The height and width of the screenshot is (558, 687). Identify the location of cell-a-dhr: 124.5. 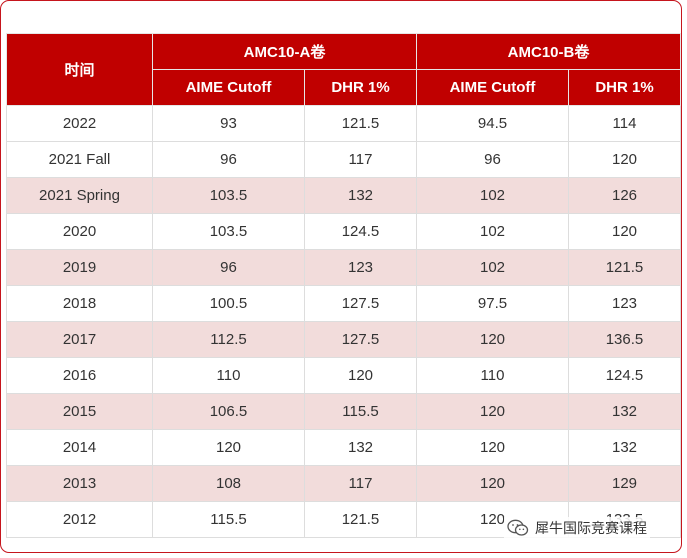
(360, 231).